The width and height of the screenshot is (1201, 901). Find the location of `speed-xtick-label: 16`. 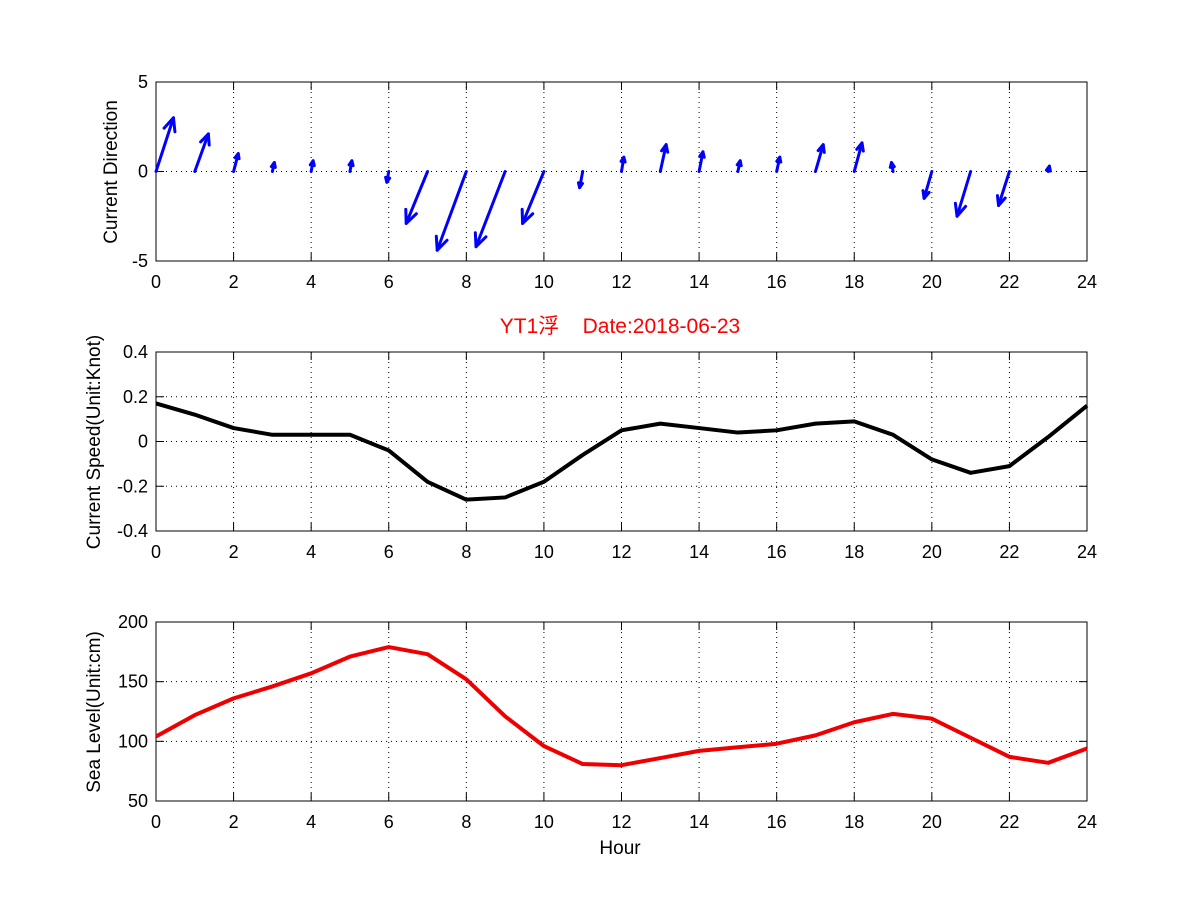

speed-xtick-label: 16 is located at coordinates (777, 552).